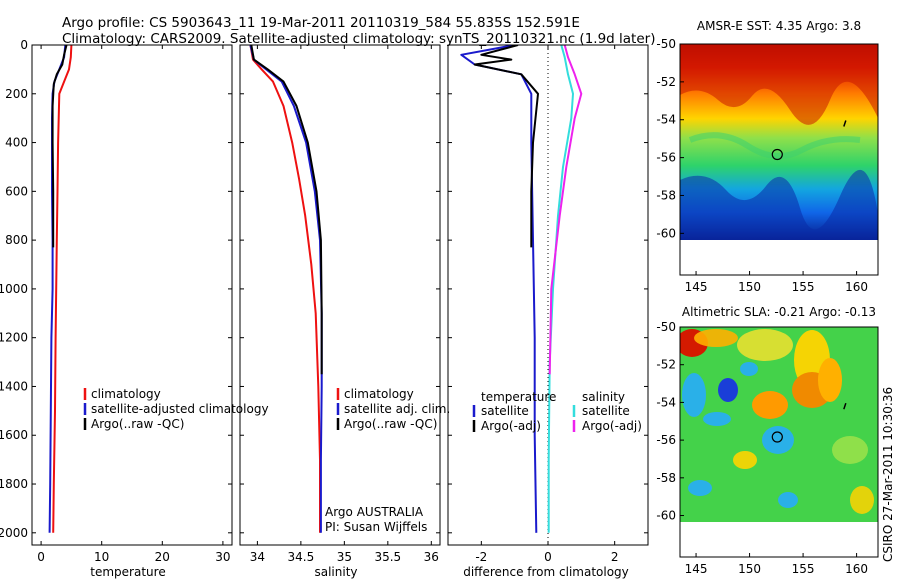 The width and height of the screenshot is (900, 580). What do you see at coordinates (565, 210) in the screenshot?
I see `series-line-salinity-argo-adj` at bounding box center [565, 210].